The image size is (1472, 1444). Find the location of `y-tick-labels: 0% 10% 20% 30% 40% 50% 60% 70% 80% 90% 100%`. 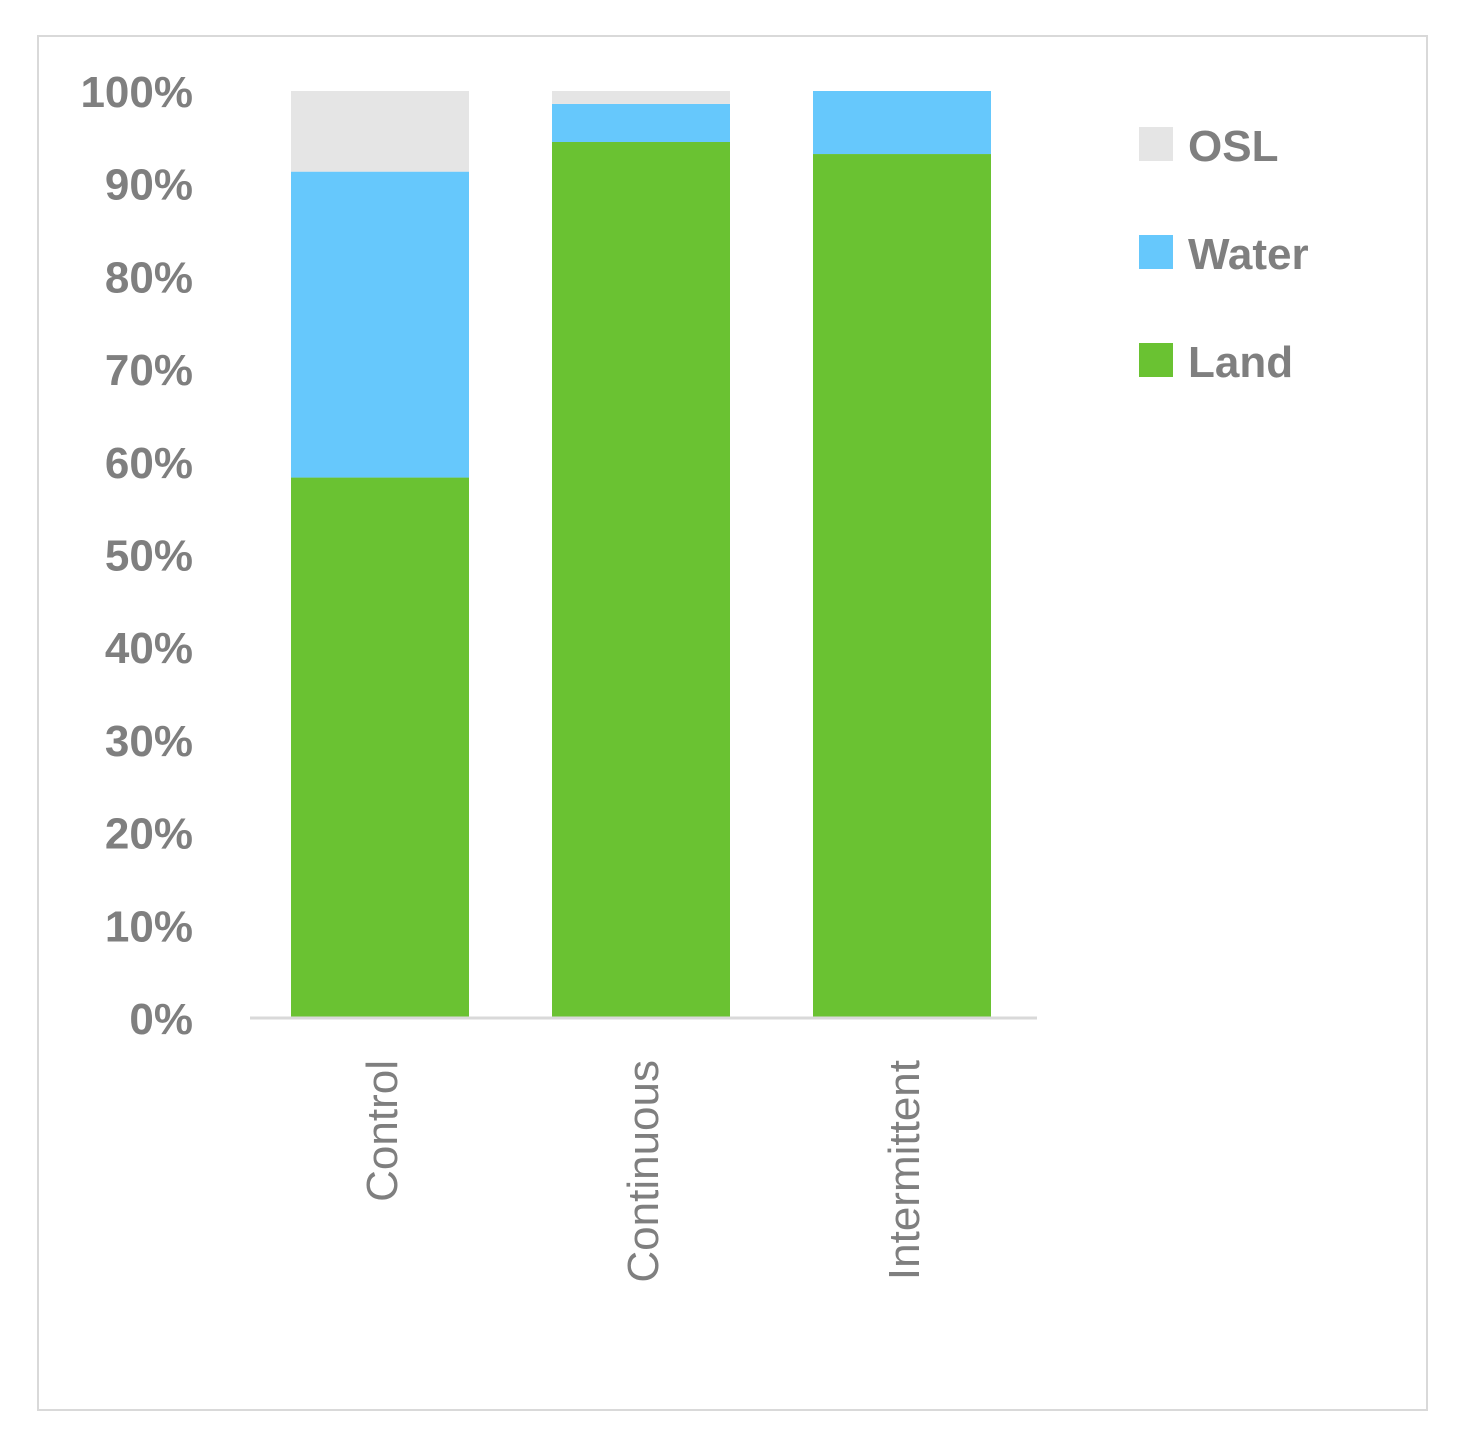

y-tick-labels: 0% 10% 20% 30% 40% 50% 60% 70% 80% 90% 100% is located at coordinates (136, 556).